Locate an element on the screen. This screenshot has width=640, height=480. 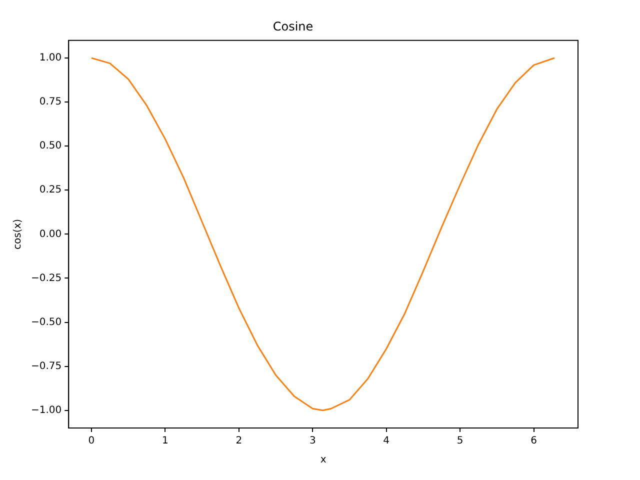
x-tick-label: 5 is located at coordinates (460, 441).